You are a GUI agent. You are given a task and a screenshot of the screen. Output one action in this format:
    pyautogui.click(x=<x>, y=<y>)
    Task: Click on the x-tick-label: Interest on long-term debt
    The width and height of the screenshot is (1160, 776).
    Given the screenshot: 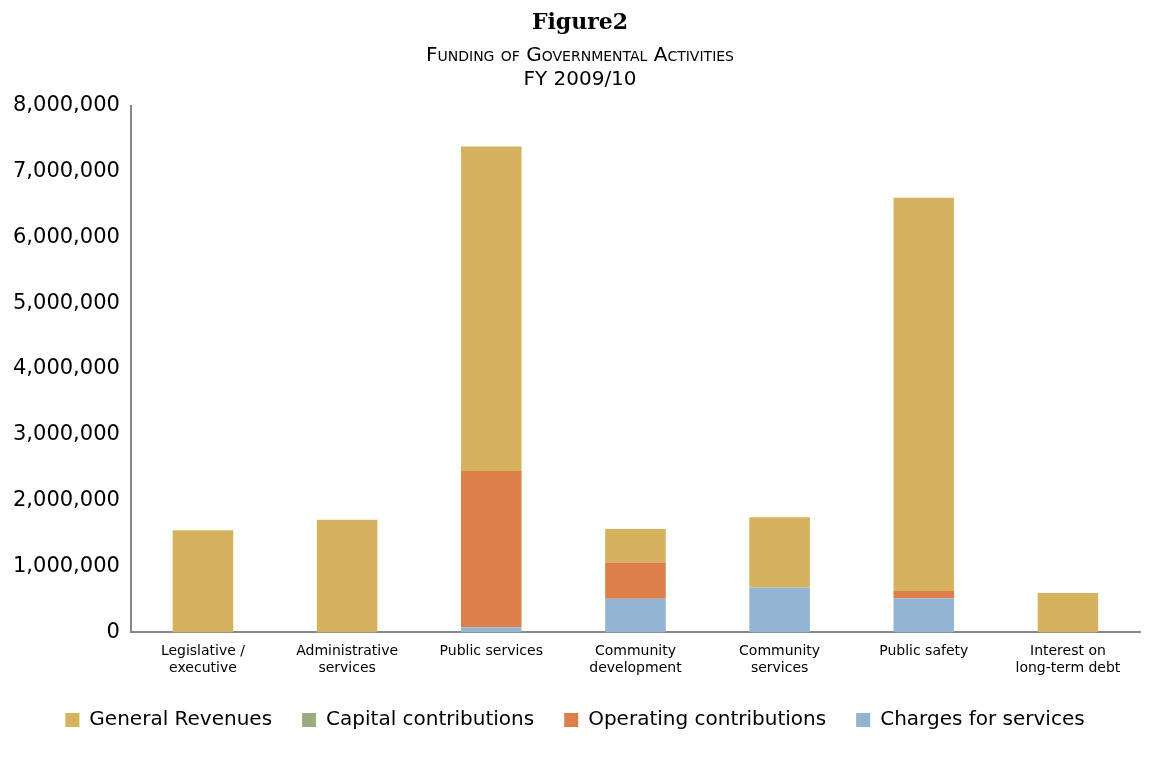 What is the action you would take?
    pyautogui.click(x=1068, y=659)
    